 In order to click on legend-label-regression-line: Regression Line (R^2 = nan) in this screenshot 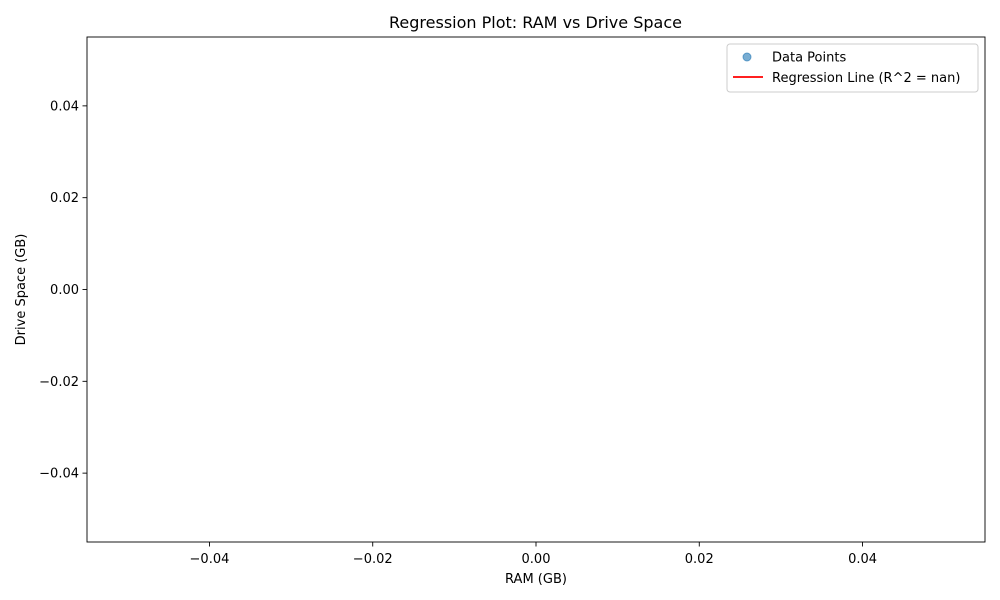, I will do `click(866, 78)`.